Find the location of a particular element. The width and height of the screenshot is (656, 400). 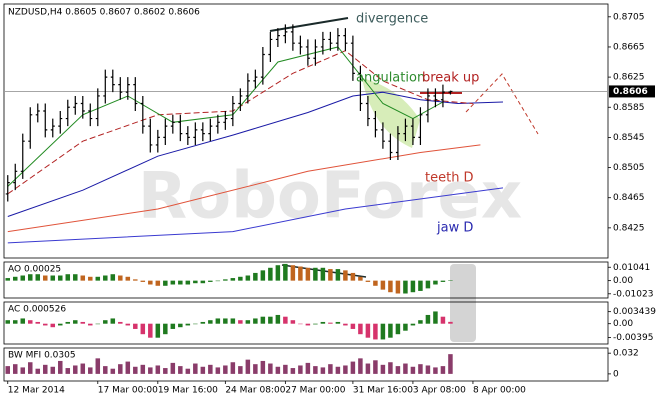

current-price-box is located at coordinates (632, 91).